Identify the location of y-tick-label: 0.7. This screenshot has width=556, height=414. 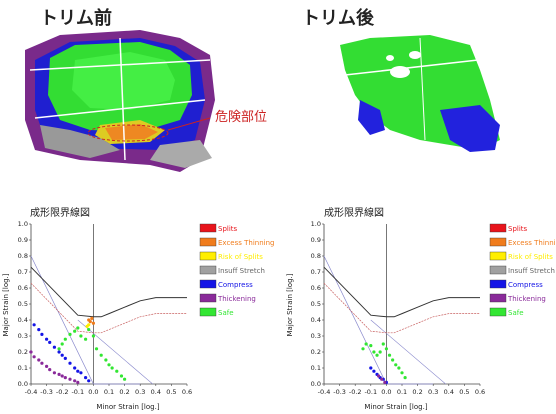
(23, 272).